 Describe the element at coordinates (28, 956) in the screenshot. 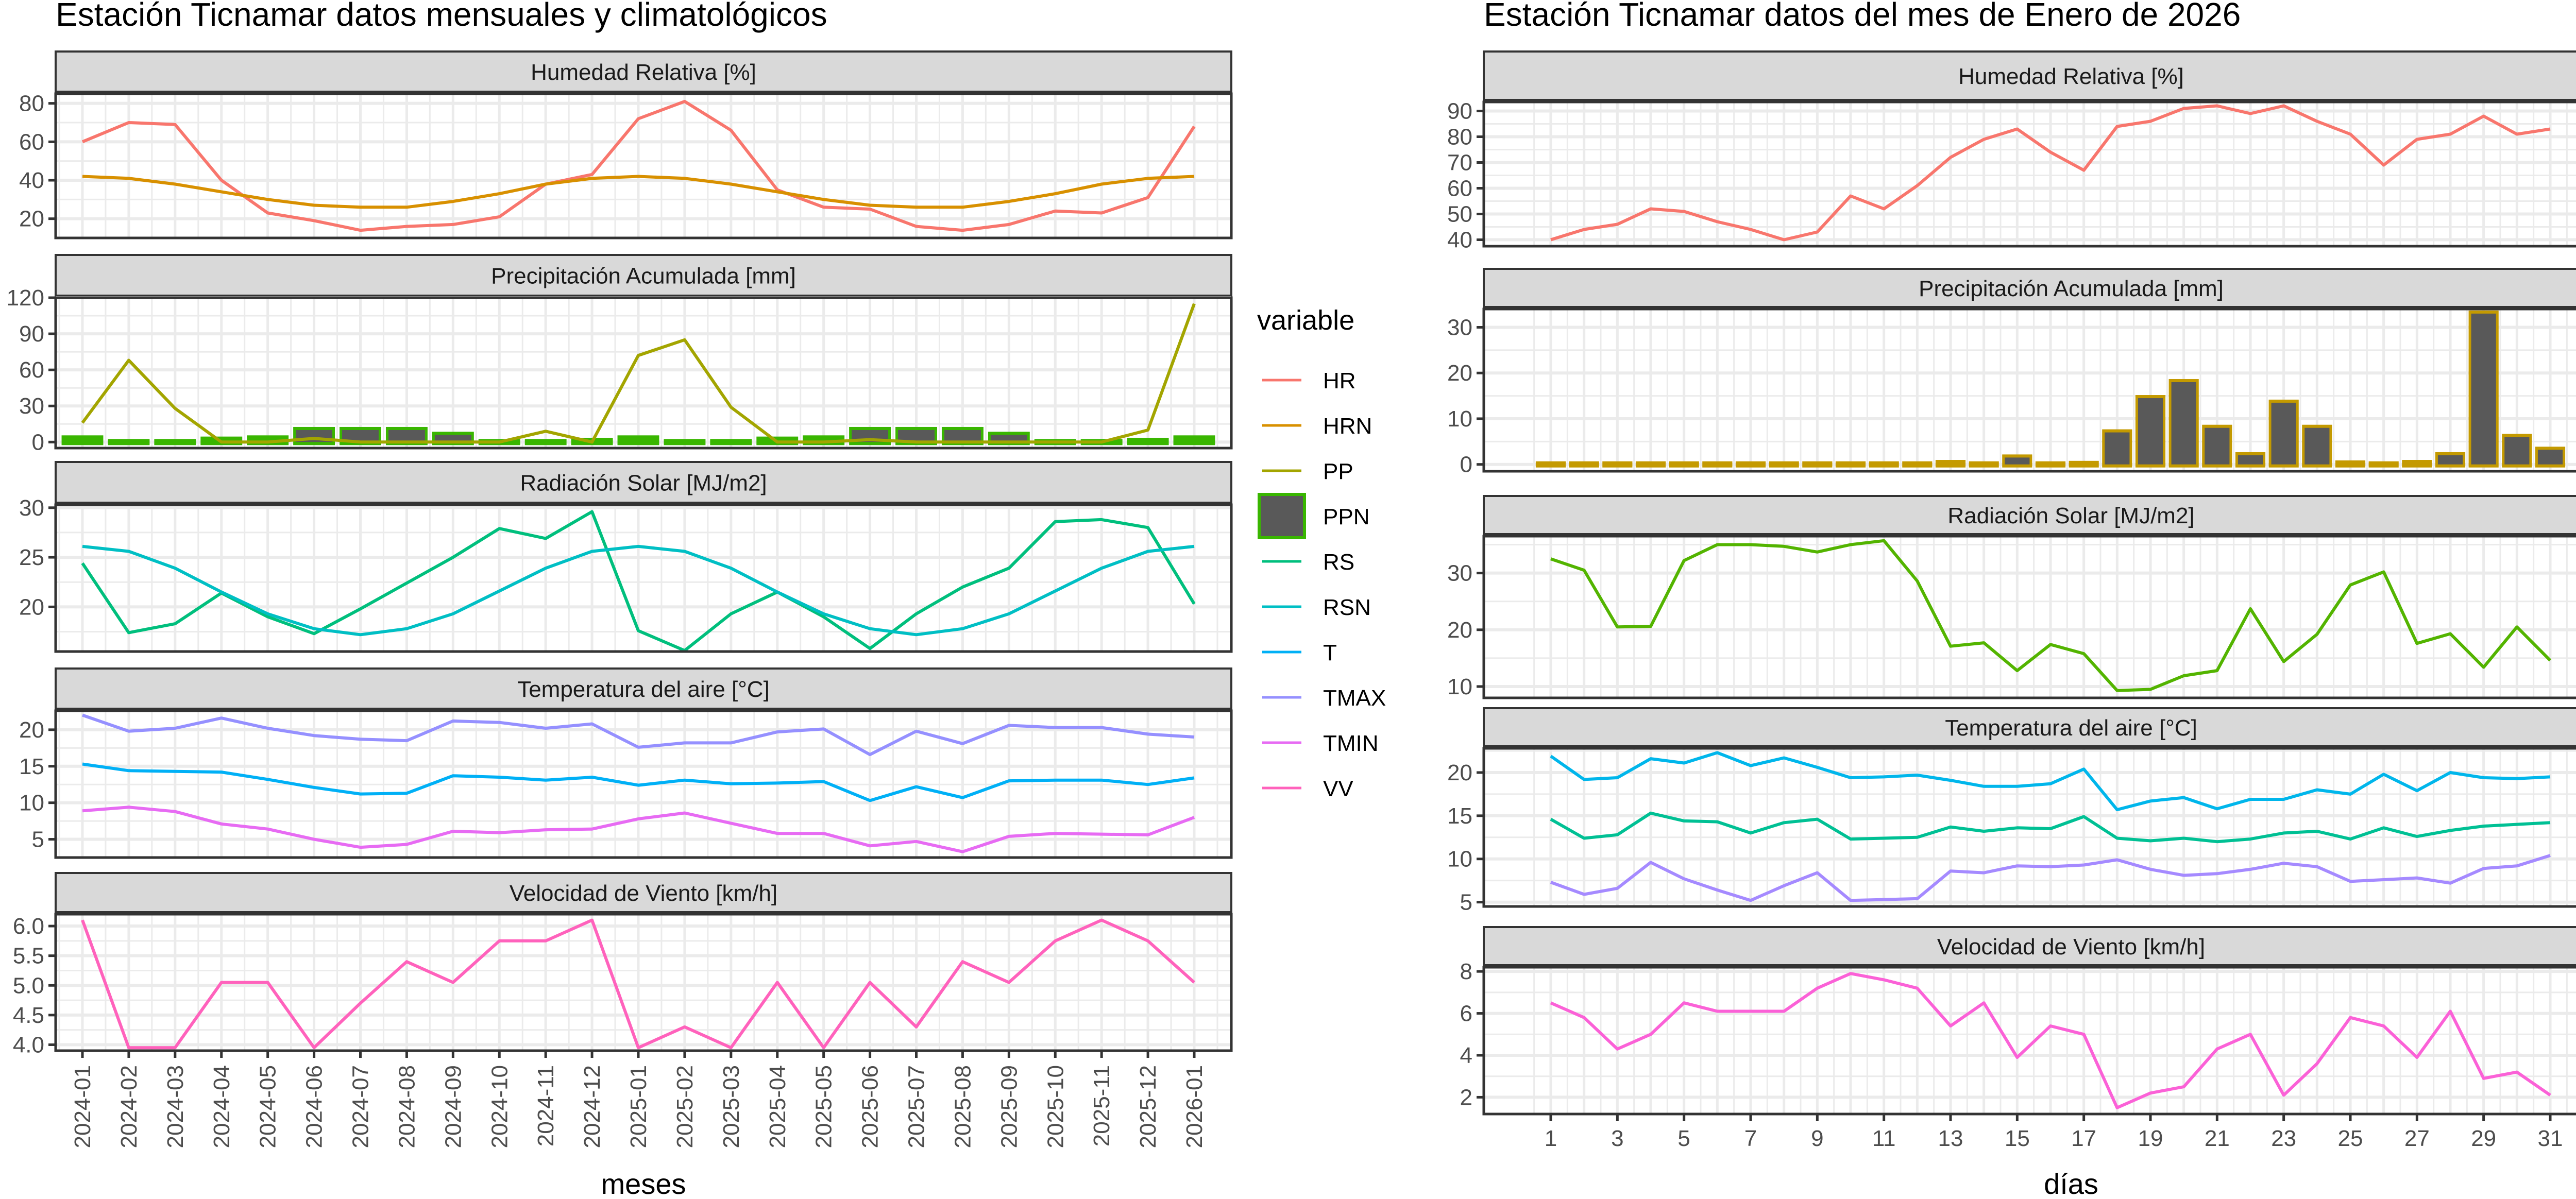

I see `y-tick-label: 5.5` at that location.